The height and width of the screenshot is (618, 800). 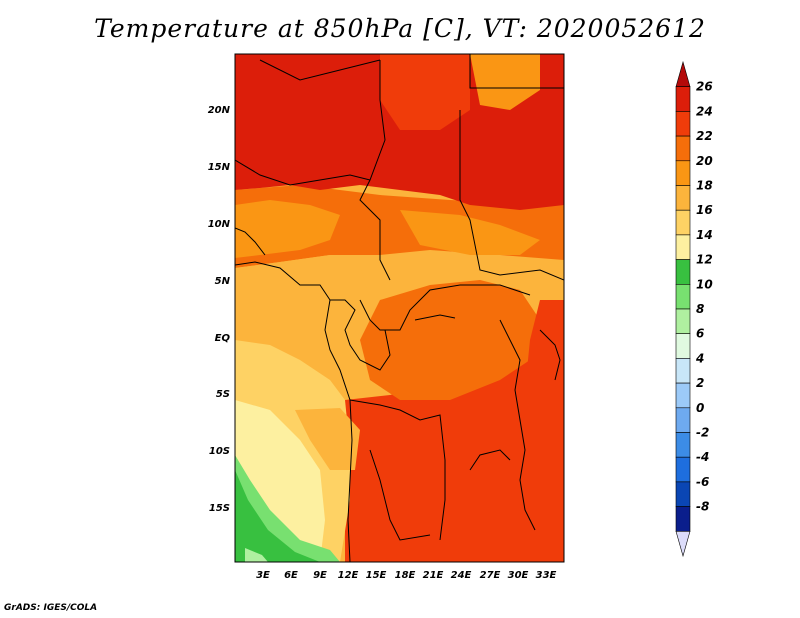 I want to click on field-nigeria-gulf, so click(x=302, y=297).